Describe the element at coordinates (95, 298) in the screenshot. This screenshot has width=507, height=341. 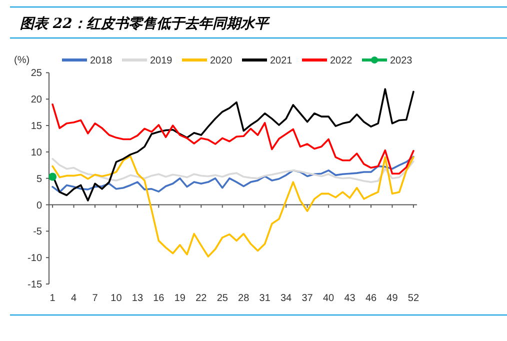
I see `x-tick-label: 7` at that location.